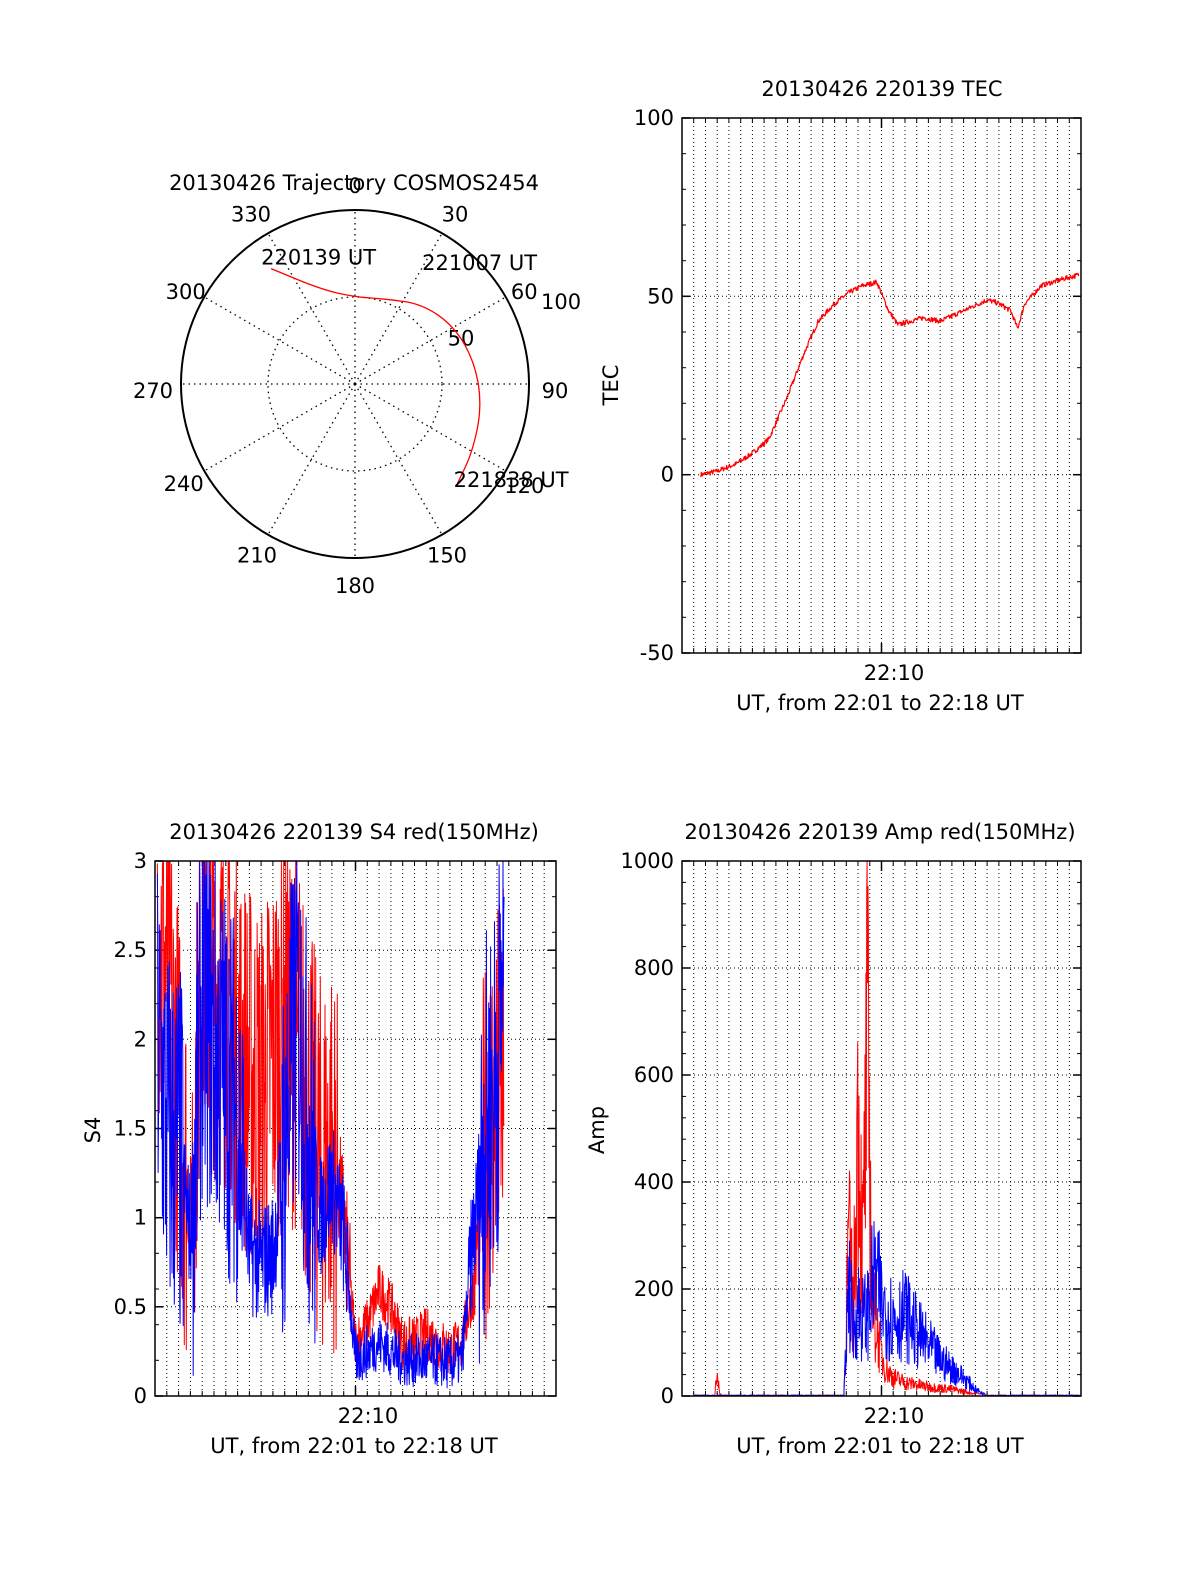 The image size is (1200, 1575). I want to click on y-tick-label: 0.5, so click(130, 1307).